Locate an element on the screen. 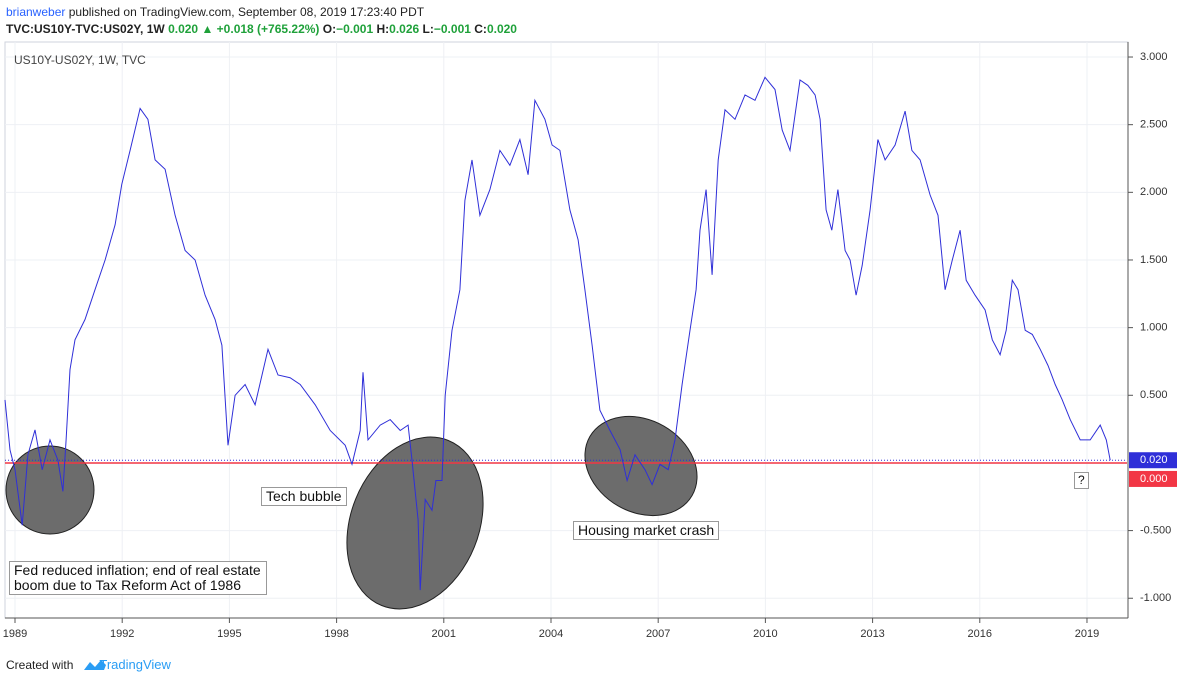  ohlc-value: 0.026 is located at coordinates (404, 29).